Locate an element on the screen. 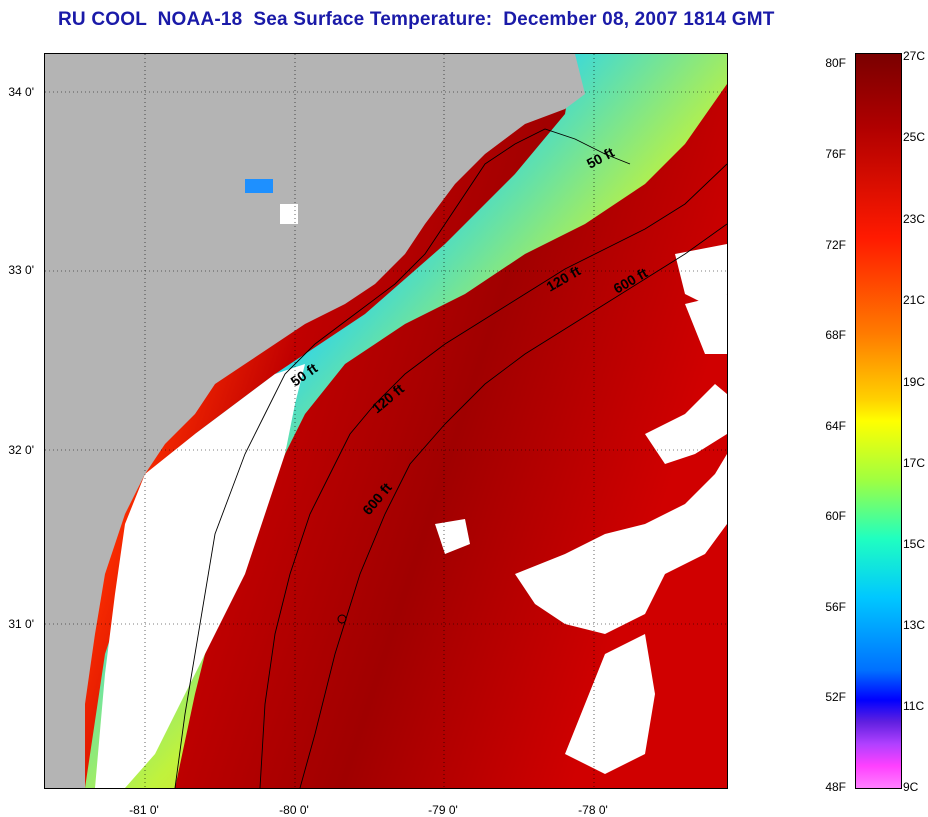 This screenshot has width=928, height=817. colorbar-f-80: 80F is located at coordinates (835, 63).